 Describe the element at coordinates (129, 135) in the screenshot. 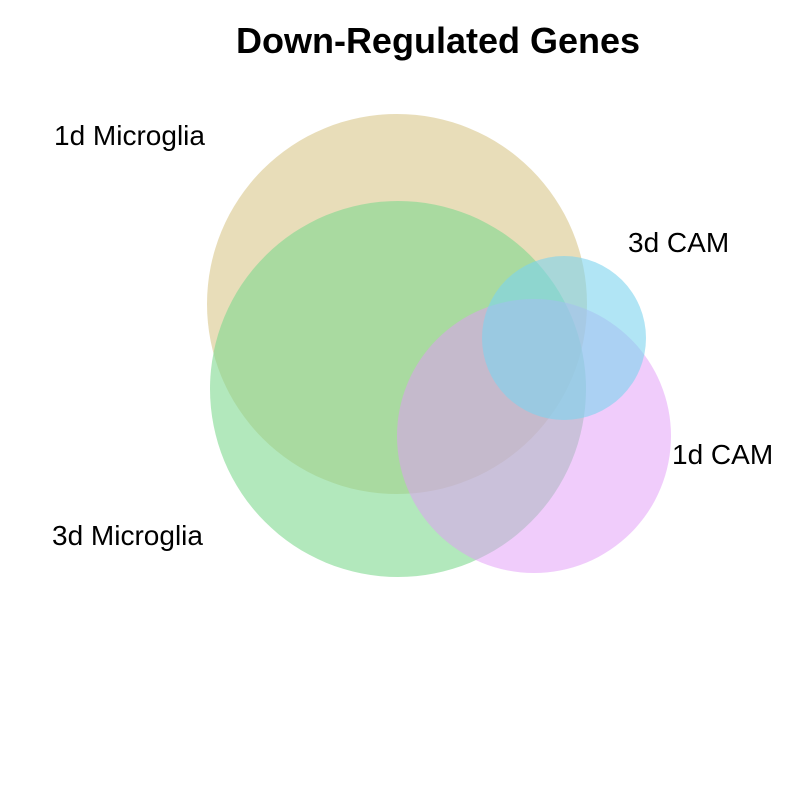

I see `set-label-1d-microglia: 1d Microglia` at that location.